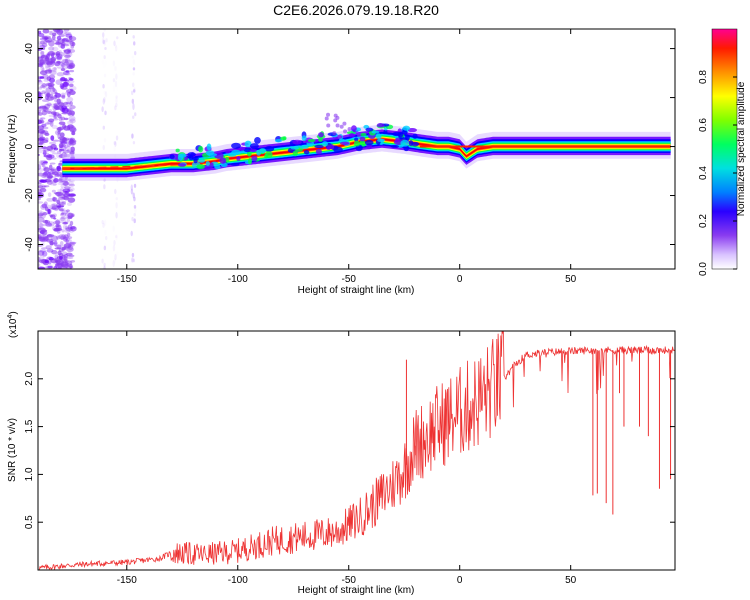 The width and height of the screenshot is (750, 600). Describe the element at coordinates (12, 450) in the screenshot. I see `snr-y-label: SNR (10 * v/v)` at that location.